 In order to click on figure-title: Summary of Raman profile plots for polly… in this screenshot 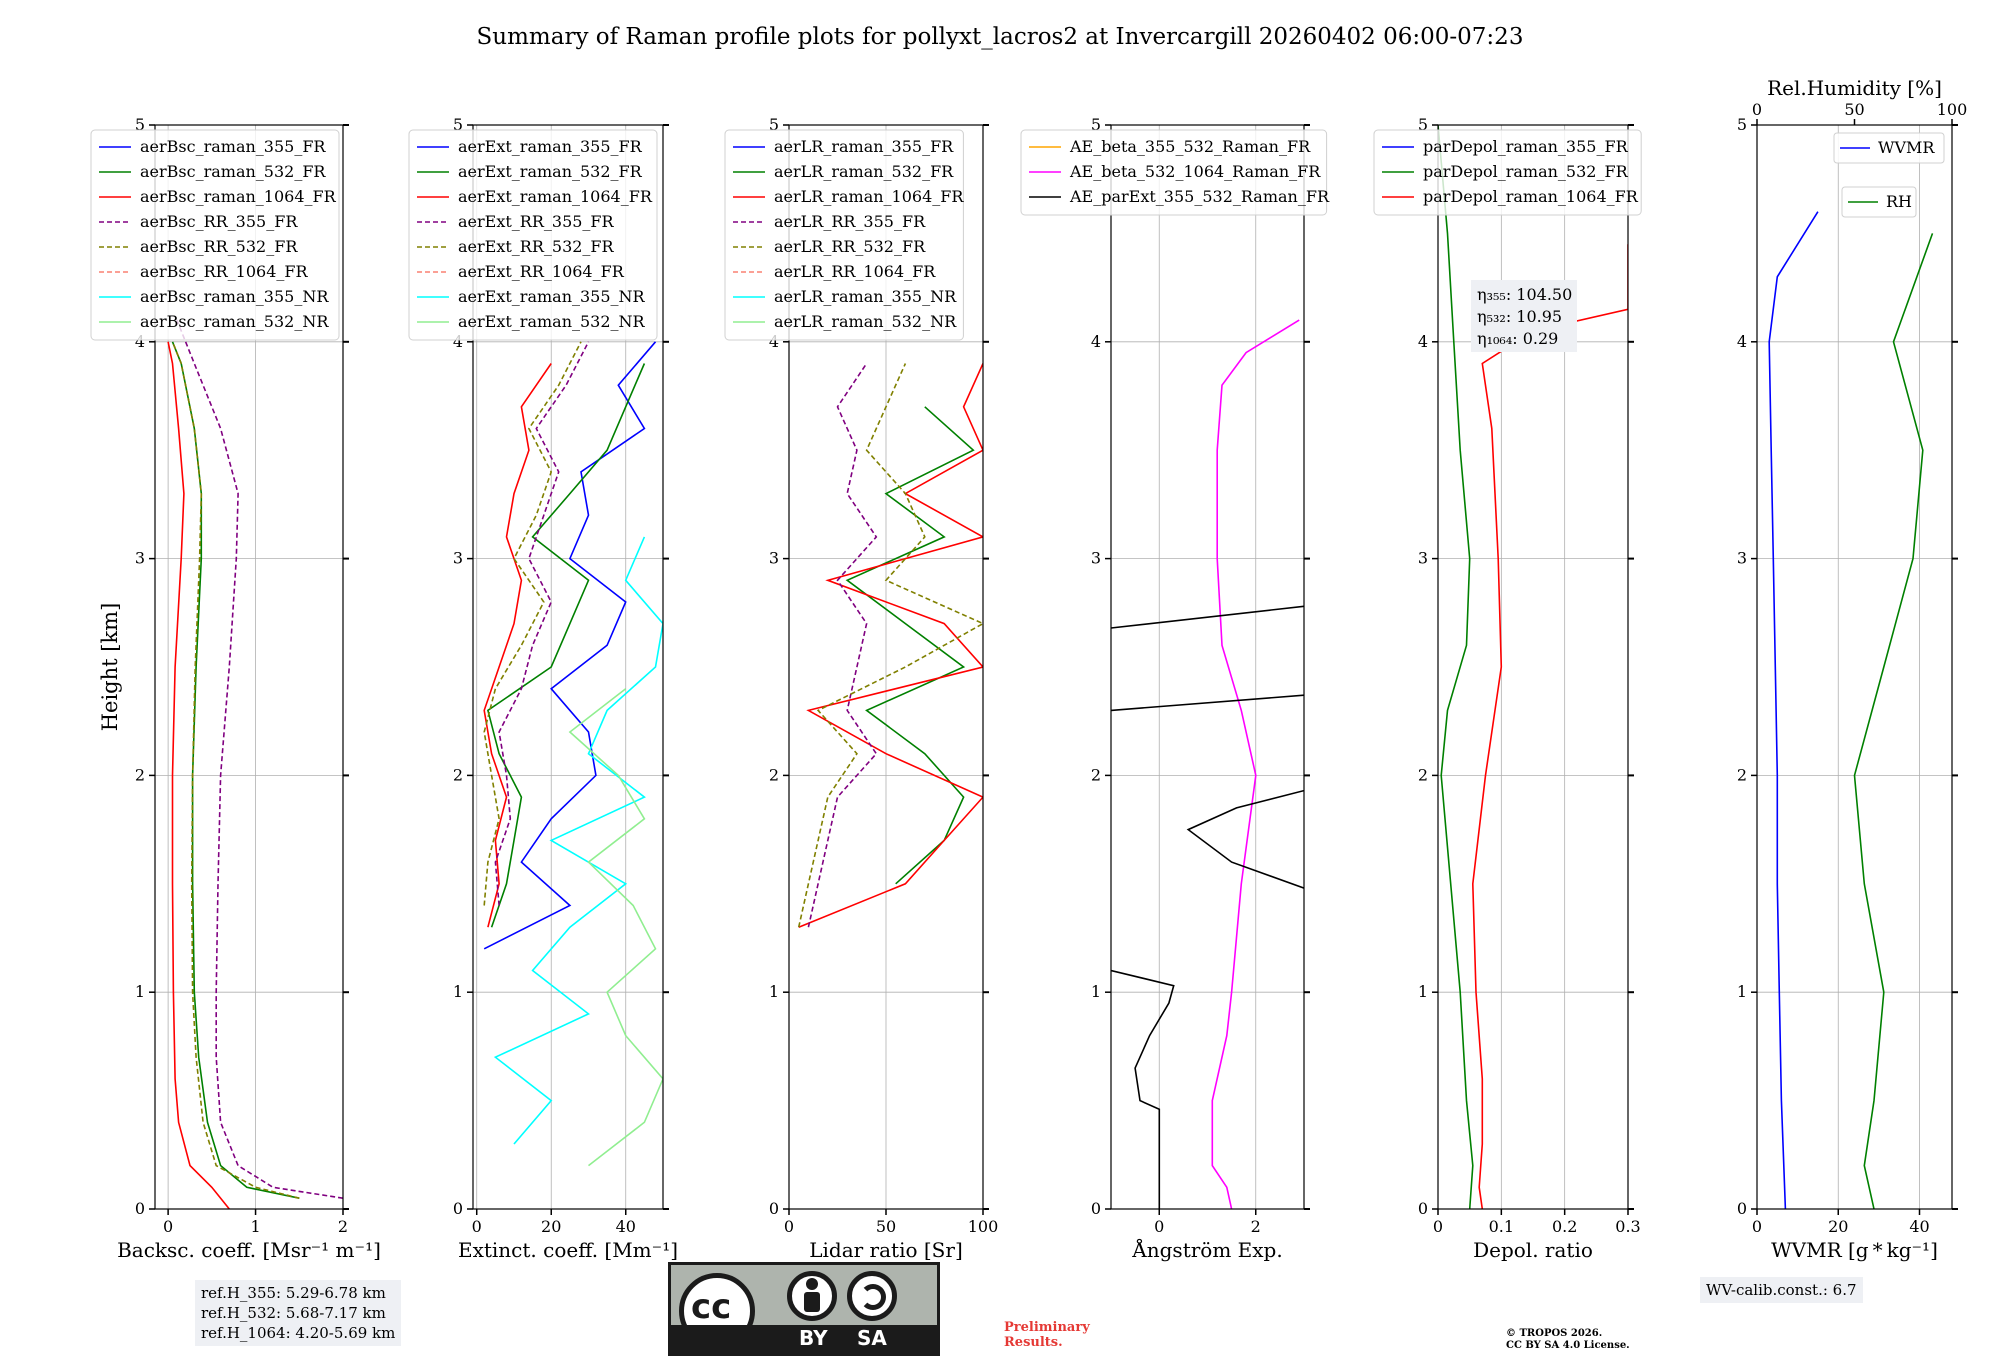, I will do `click(1000, 37)`.